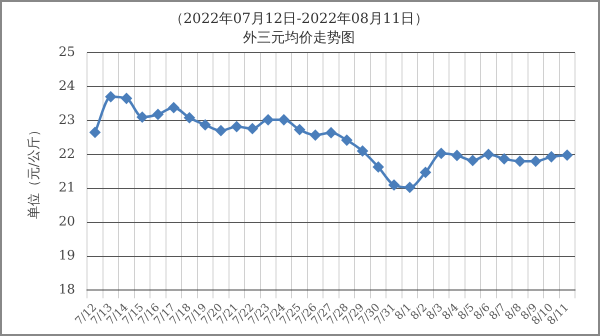 The height and width of the screenshot is (336, 600). What do you see at coordinates (67, 290) in the screenshot?
I see `y-tick-label: 18` at bounding box center [67, 290].